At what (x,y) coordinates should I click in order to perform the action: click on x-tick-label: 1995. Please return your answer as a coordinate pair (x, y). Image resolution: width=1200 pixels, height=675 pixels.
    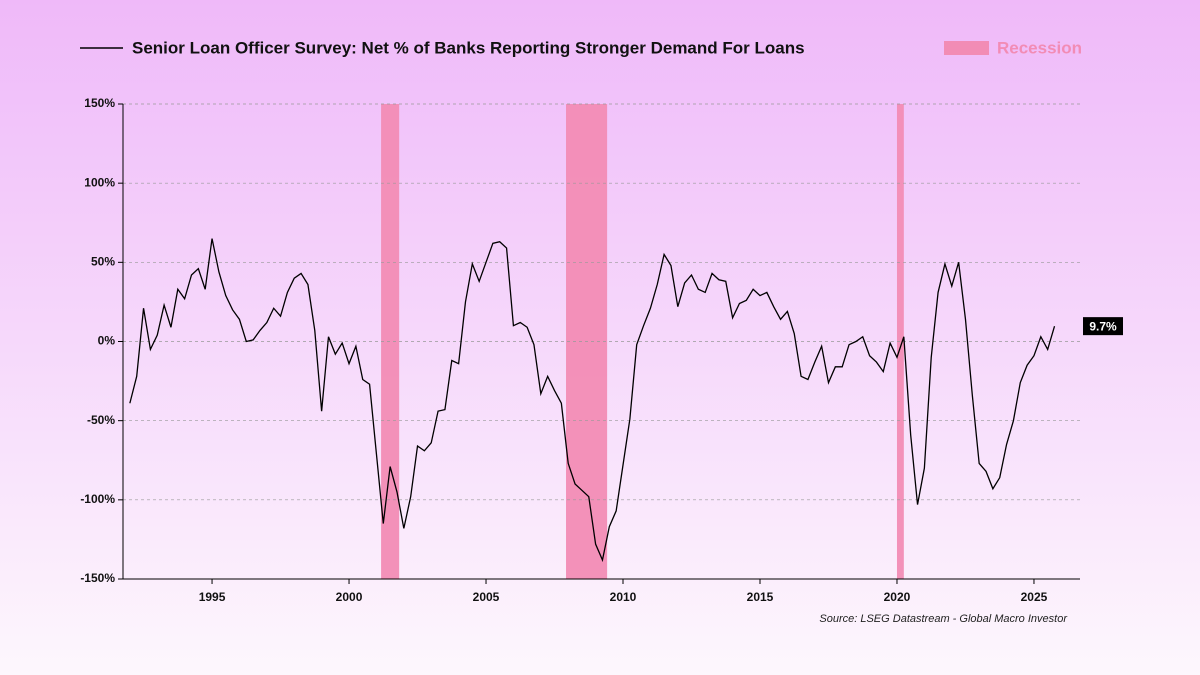
    Looking at the image, I should click on (212, 597).